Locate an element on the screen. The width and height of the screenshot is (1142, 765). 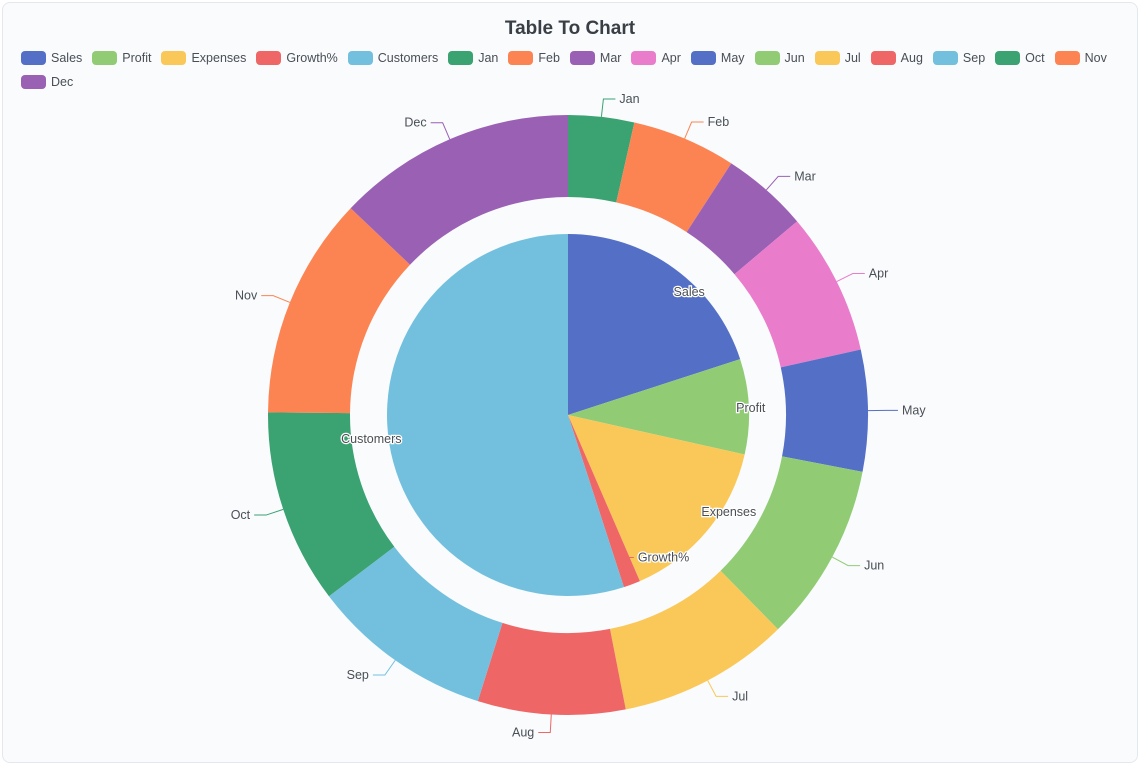
leader-line-feb is located at coordinates (694, 130).